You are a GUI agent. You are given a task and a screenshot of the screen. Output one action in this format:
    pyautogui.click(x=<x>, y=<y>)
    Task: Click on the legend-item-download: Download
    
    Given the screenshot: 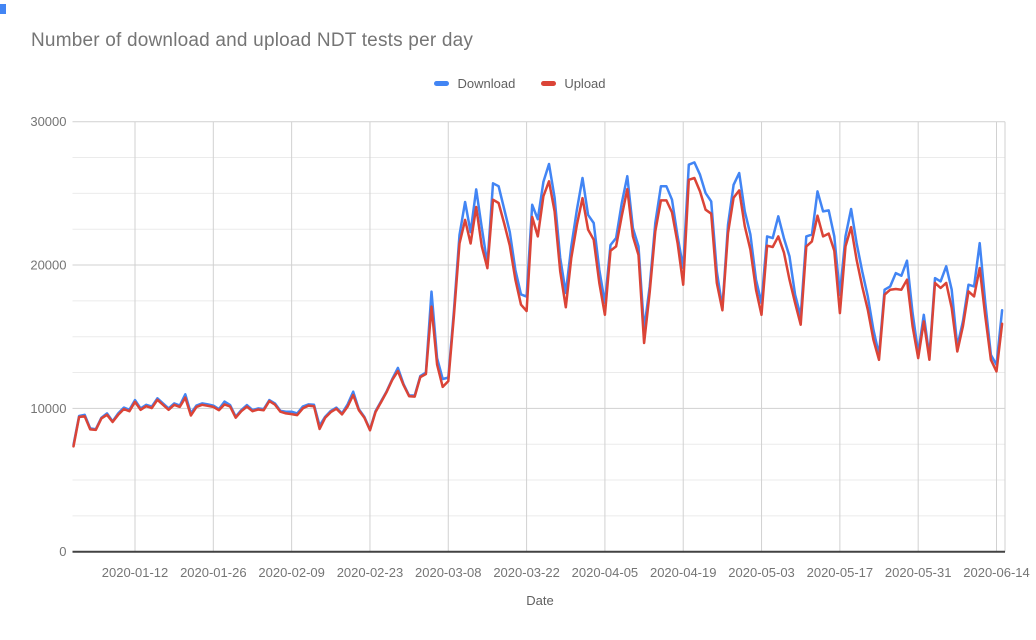 What is the action you would take?
    pyautogui.click(x=474, y=83)
    